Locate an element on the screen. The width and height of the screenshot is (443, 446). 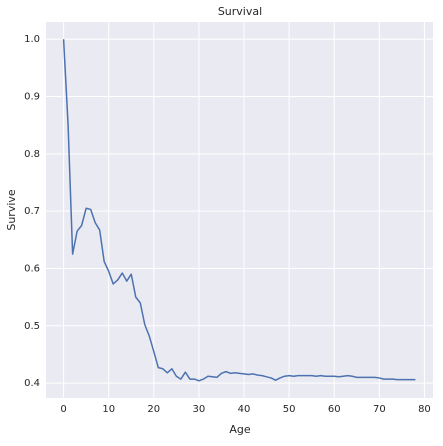
y-tick-label: 0.7 is located at coordinates (32, 211).